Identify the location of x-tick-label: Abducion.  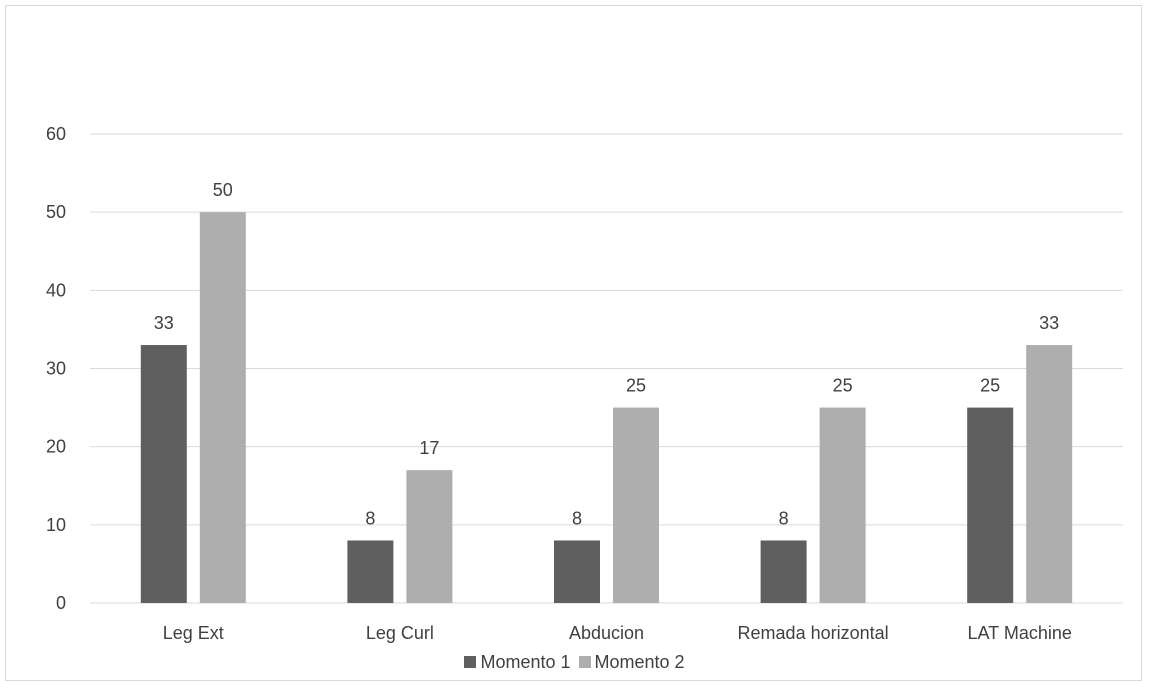
(606, 633).